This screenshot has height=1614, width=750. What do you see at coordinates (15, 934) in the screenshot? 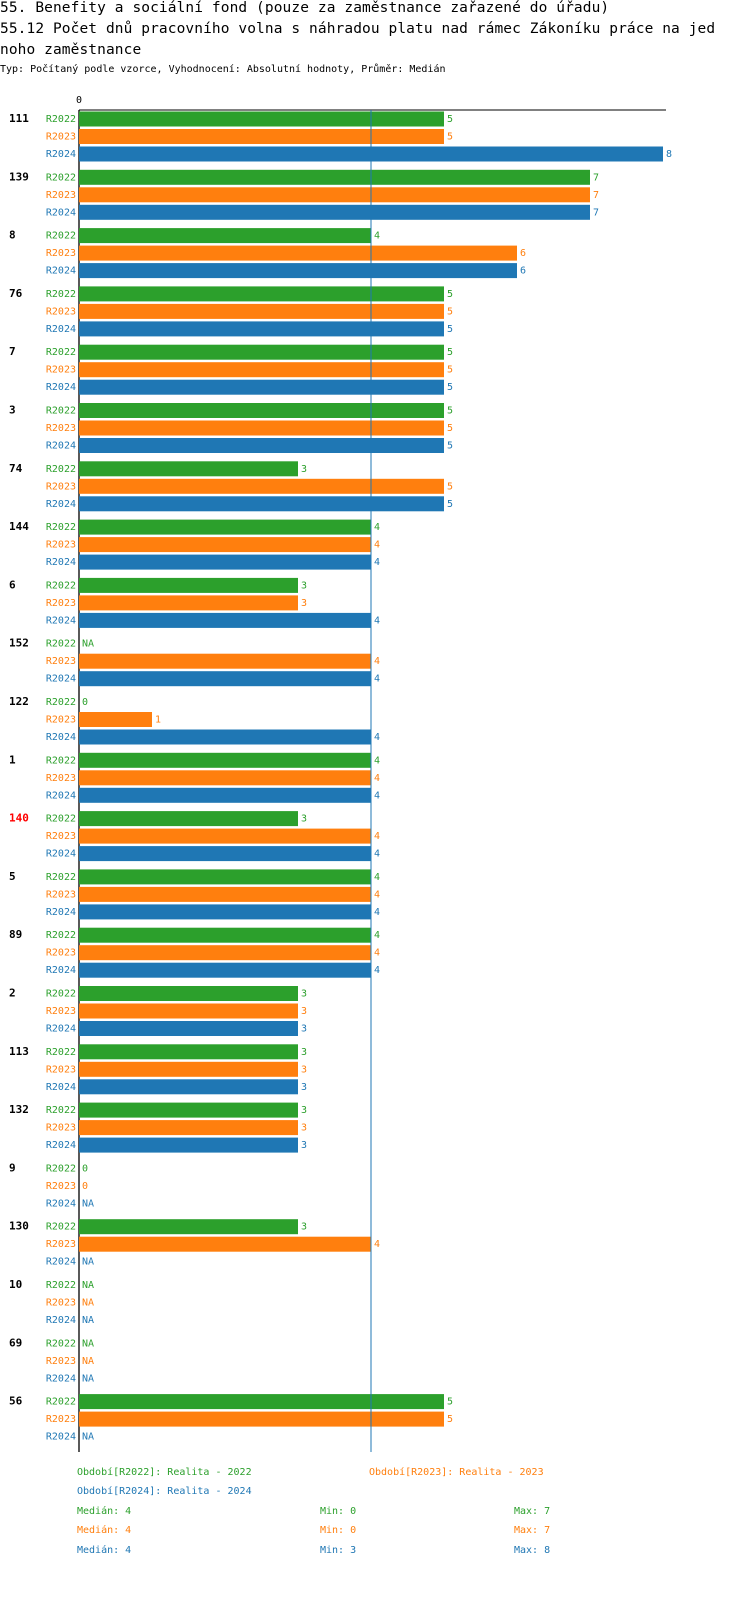
I see `group-label: 89` at bounding box center [15, 934].